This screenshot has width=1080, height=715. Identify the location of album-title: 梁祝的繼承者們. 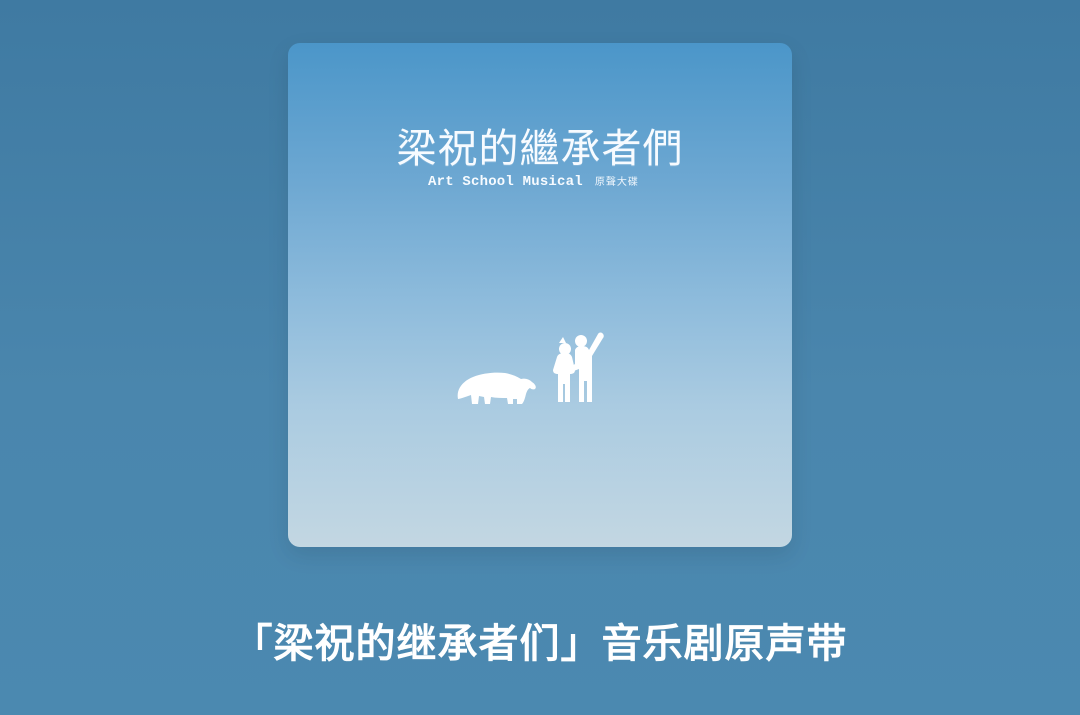
(540, 149).